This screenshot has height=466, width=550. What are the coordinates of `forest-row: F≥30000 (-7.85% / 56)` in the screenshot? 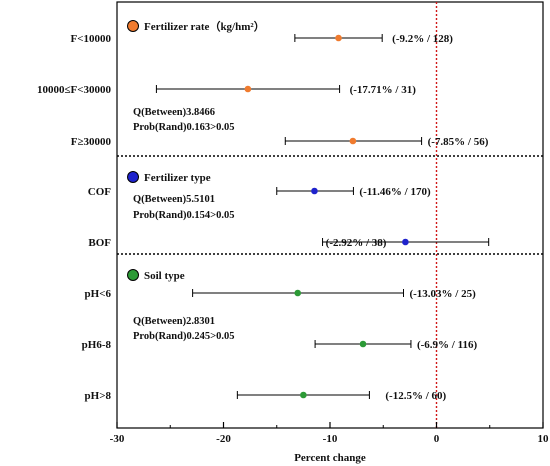 It's located at (280, 142).